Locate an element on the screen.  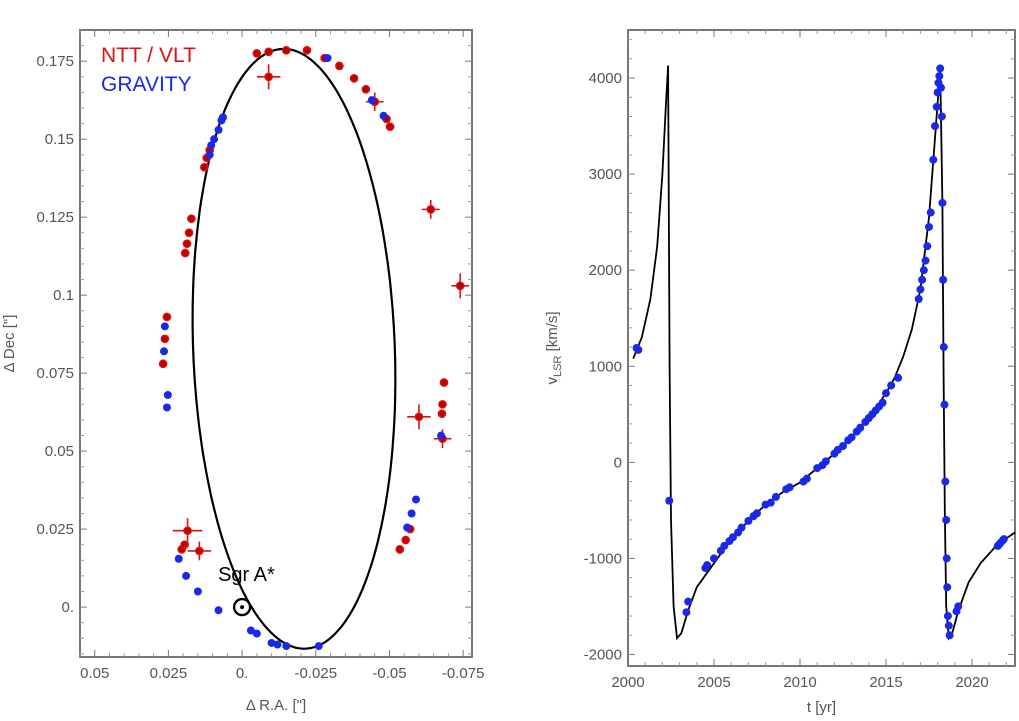
left-x-tick-label: -0.025 is located at coordinates (316, 673).